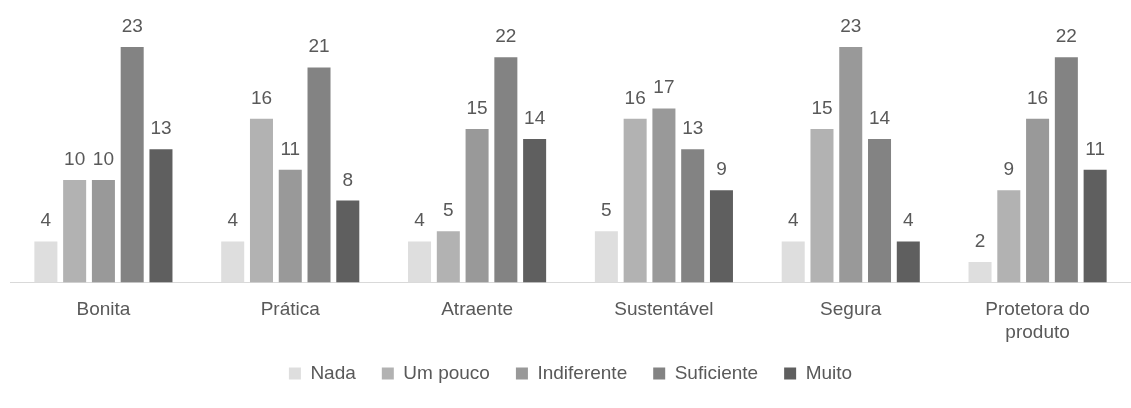  What do you see at coordinates (582, 372) in the screenshot?
I see `legend-label: Indiferente` at bounding box center [582, 372].